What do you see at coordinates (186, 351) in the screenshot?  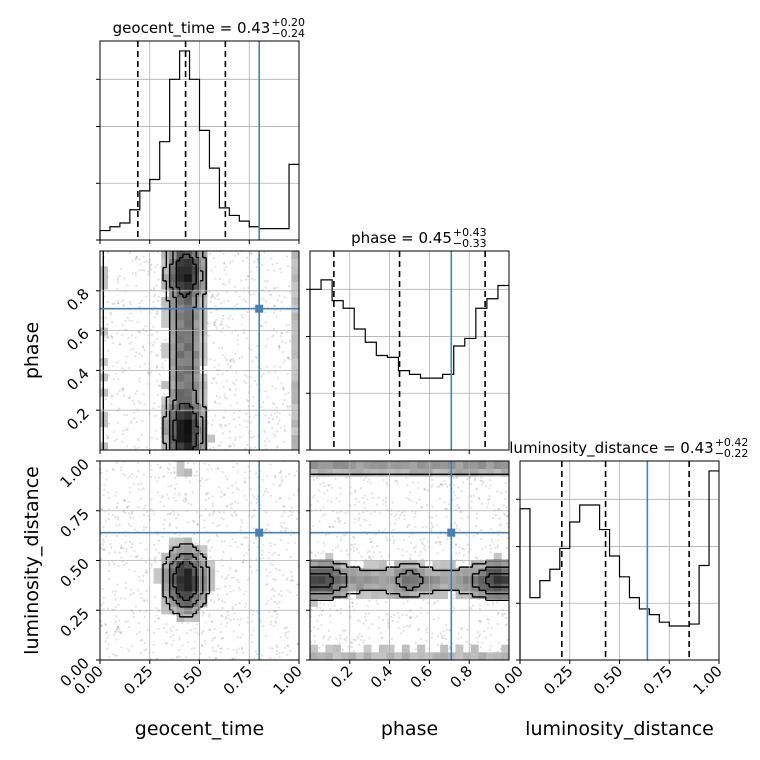 I see `contour-level` at bounding box center [186, 351].